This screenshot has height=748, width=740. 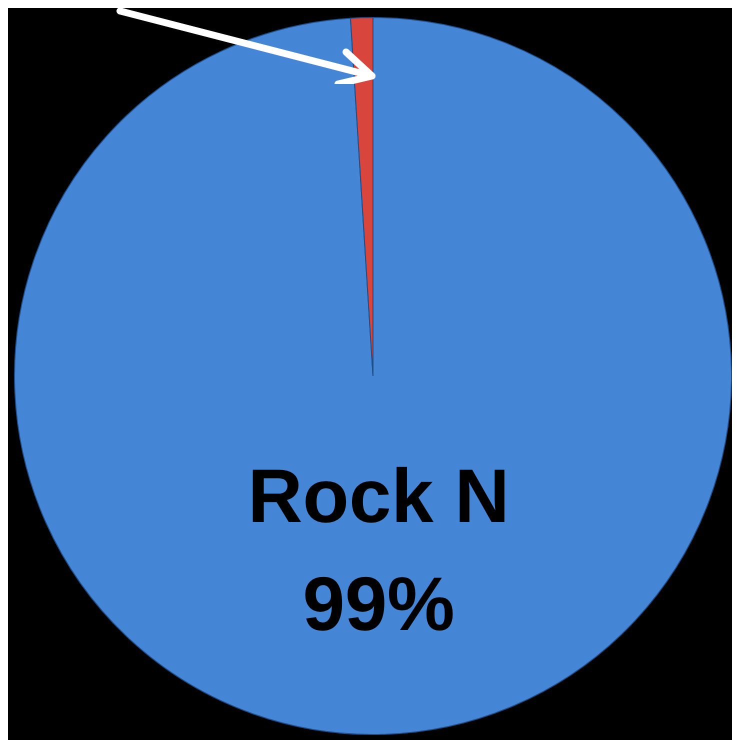 I want to click on data-label: 99%, so click(x=378, y=605).